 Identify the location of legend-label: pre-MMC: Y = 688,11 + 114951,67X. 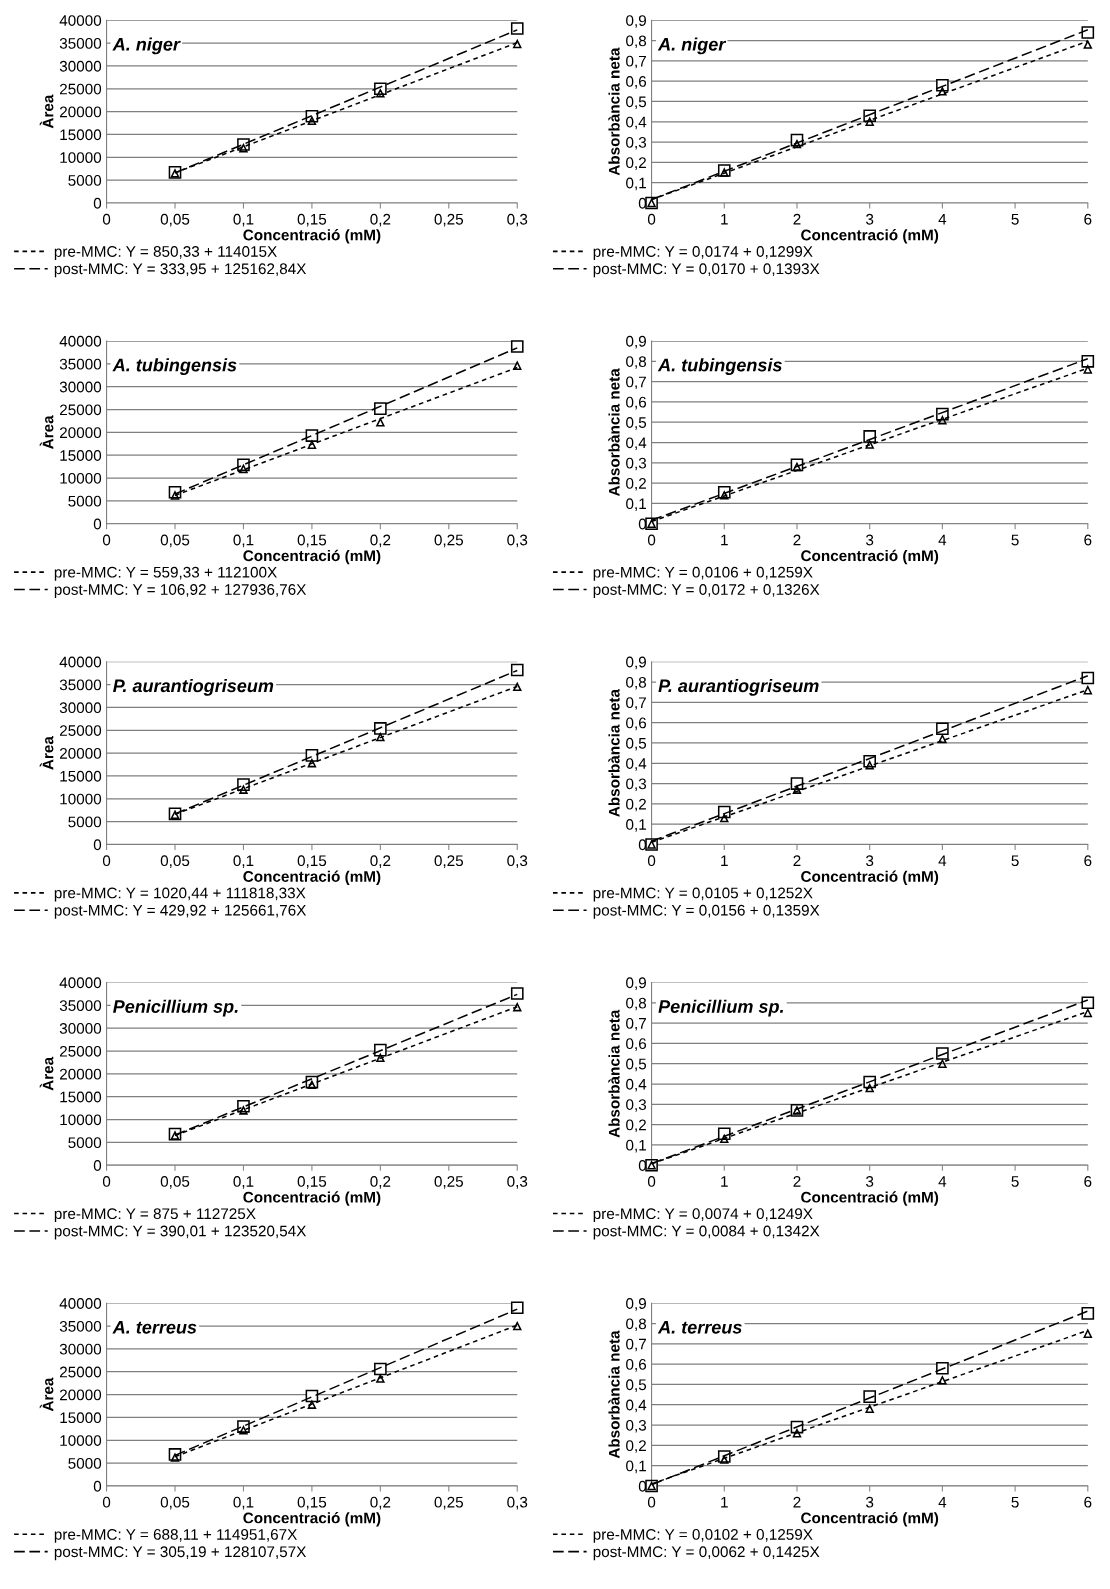
(176, 1536).